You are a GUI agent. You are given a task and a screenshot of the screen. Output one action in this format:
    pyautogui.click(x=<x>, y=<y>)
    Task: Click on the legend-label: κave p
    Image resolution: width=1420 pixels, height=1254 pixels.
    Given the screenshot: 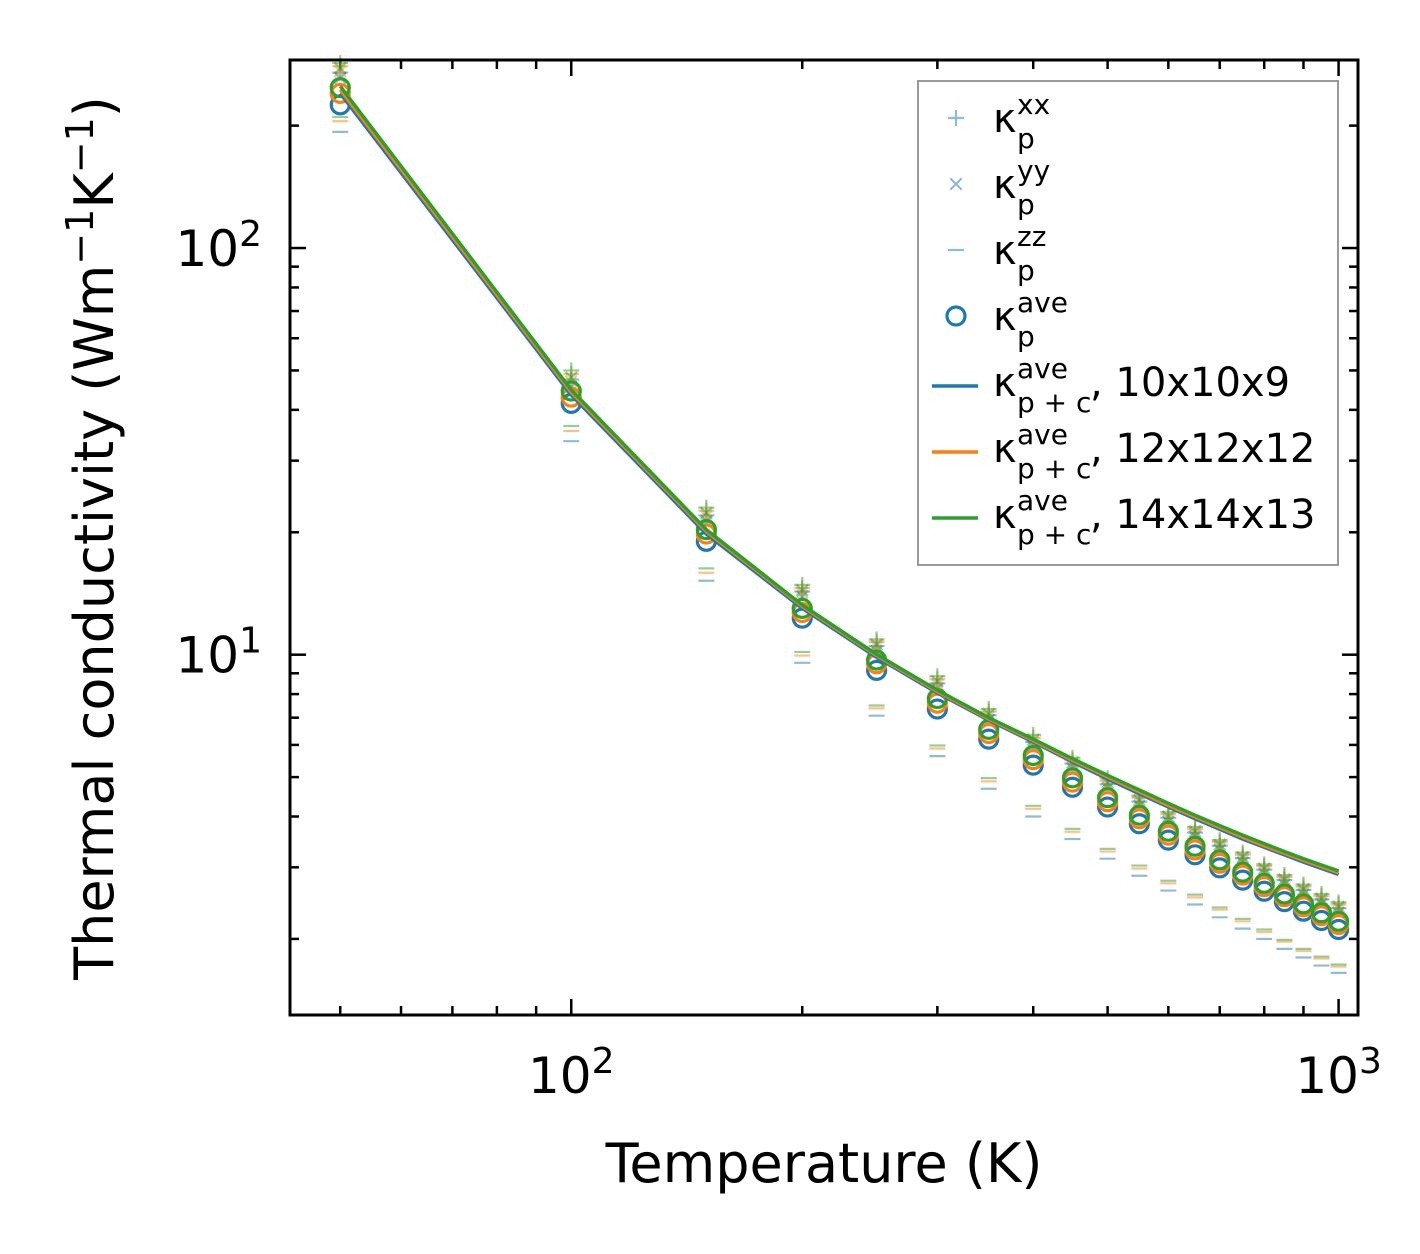 What is the action you would take?
    pyautogui.click(x=1030, y=319)
    